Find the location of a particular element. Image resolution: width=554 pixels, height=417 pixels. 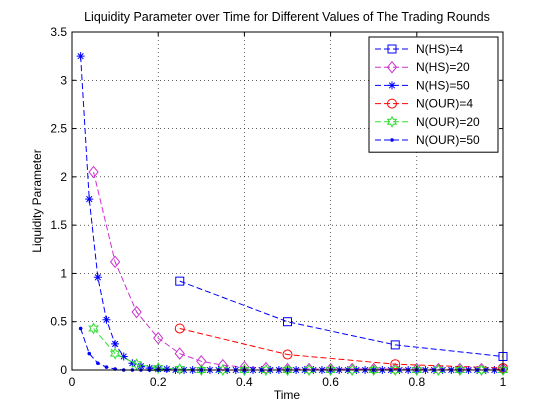

legend-box is located at coordinates (433, 94).